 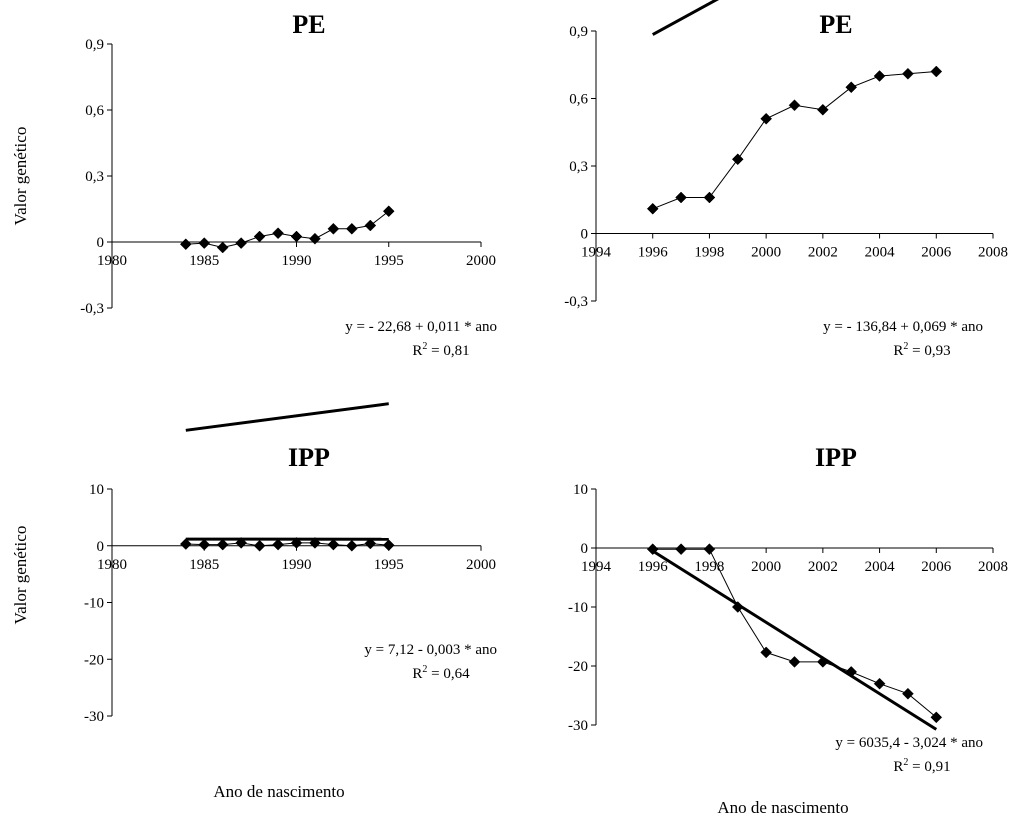 What do you see at coordinates (20, 575) in the screenshot?
I see `y-axis-label-bottom: Valor genético` at bounding box center [20, 575].